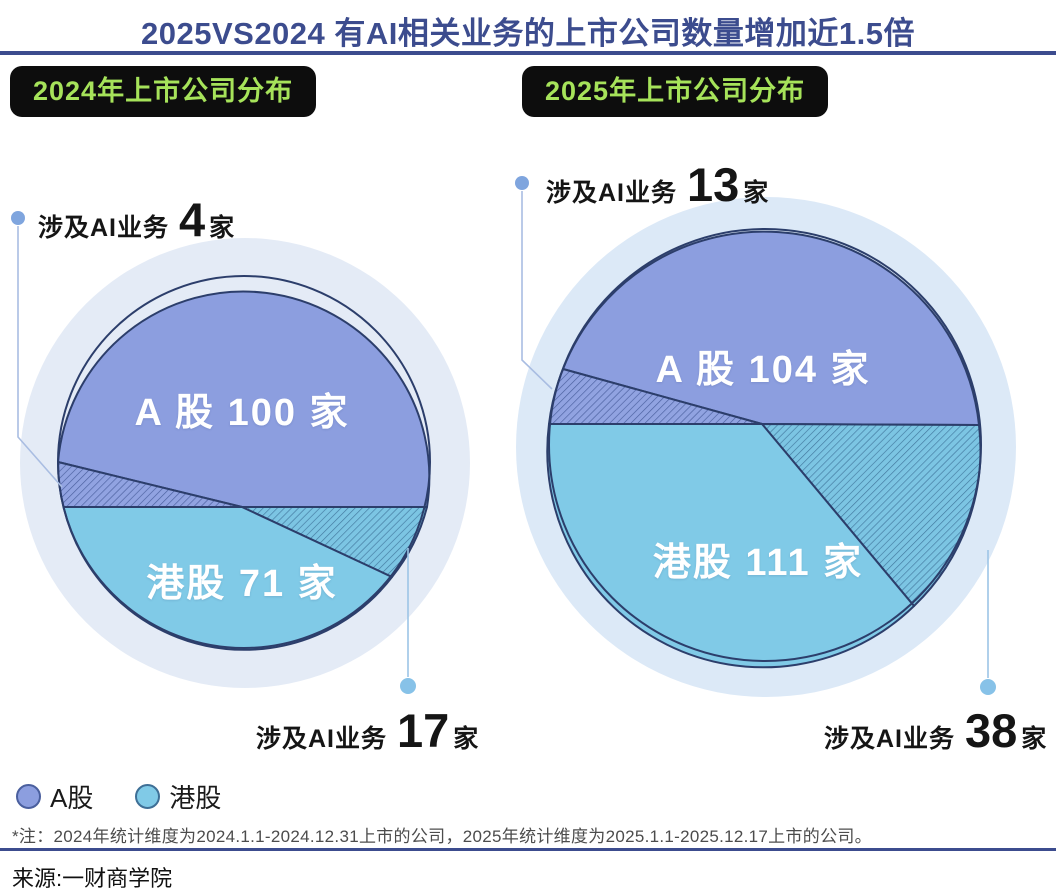  What do you see at coordinates (771, 328) in the screenshot?
I see `slice-2025-a-share` at bounding box center [771, 328].